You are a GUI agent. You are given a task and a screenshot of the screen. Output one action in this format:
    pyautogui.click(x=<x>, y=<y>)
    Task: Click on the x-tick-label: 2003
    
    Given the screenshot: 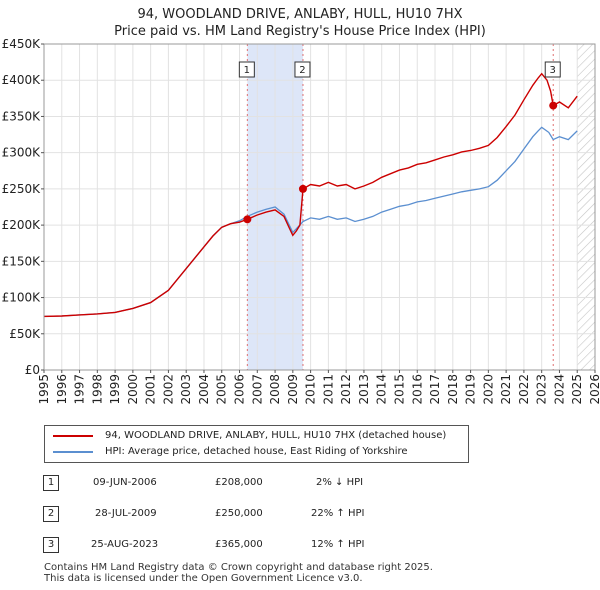 What is the action you would take?
    pyautogui.click(x=186, y=389)
    